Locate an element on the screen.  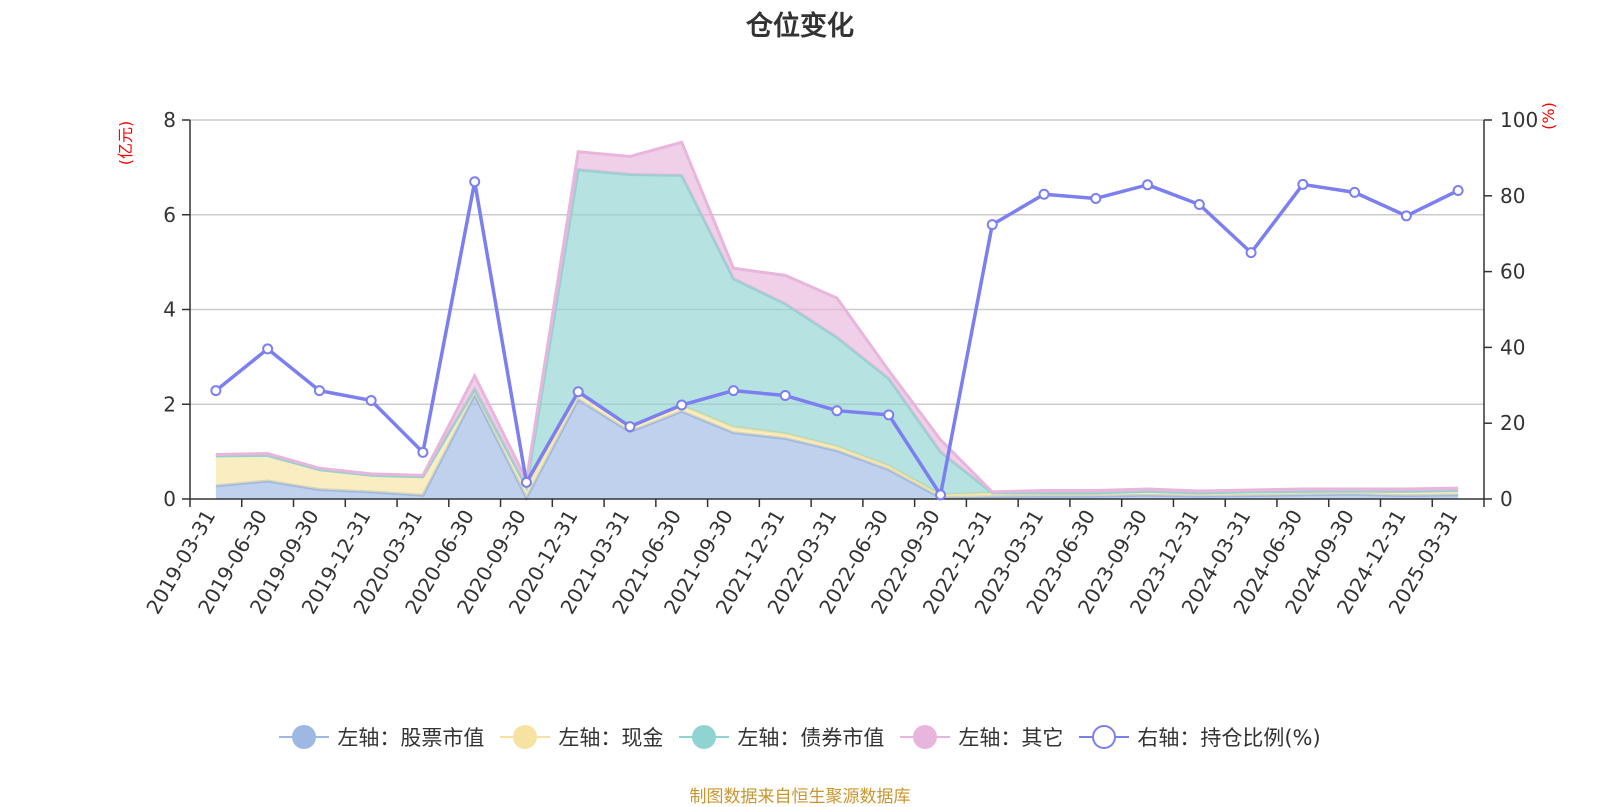
area-左轴：股票市值 is located at coordinates (837, 446).